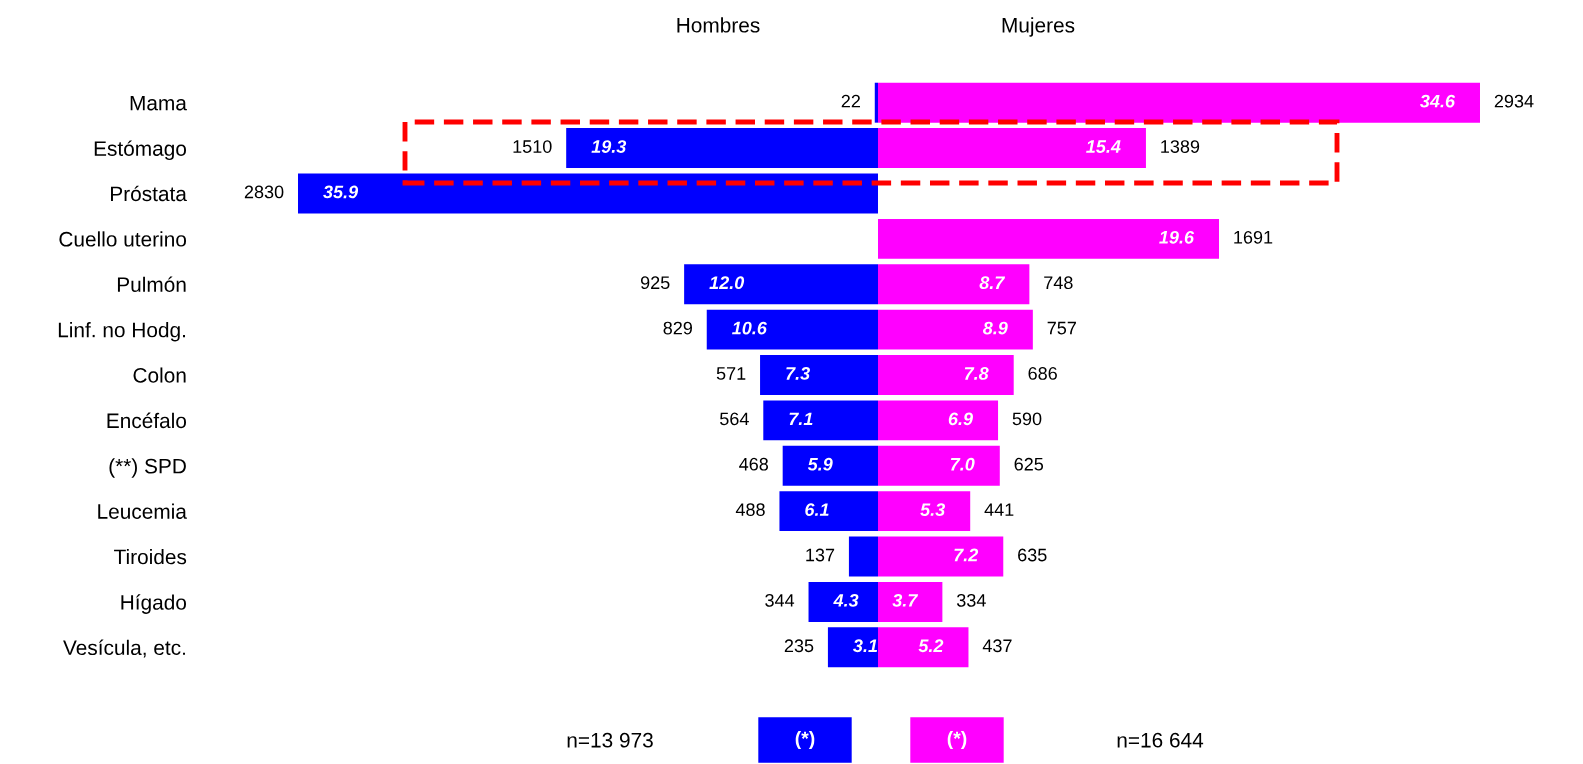 The width and height of the screenshot is (1583, 764). What do you see at coordinates (1027, 419) in the screenshot?
I see `annotation: 590` at bounding box center [1027, 419].